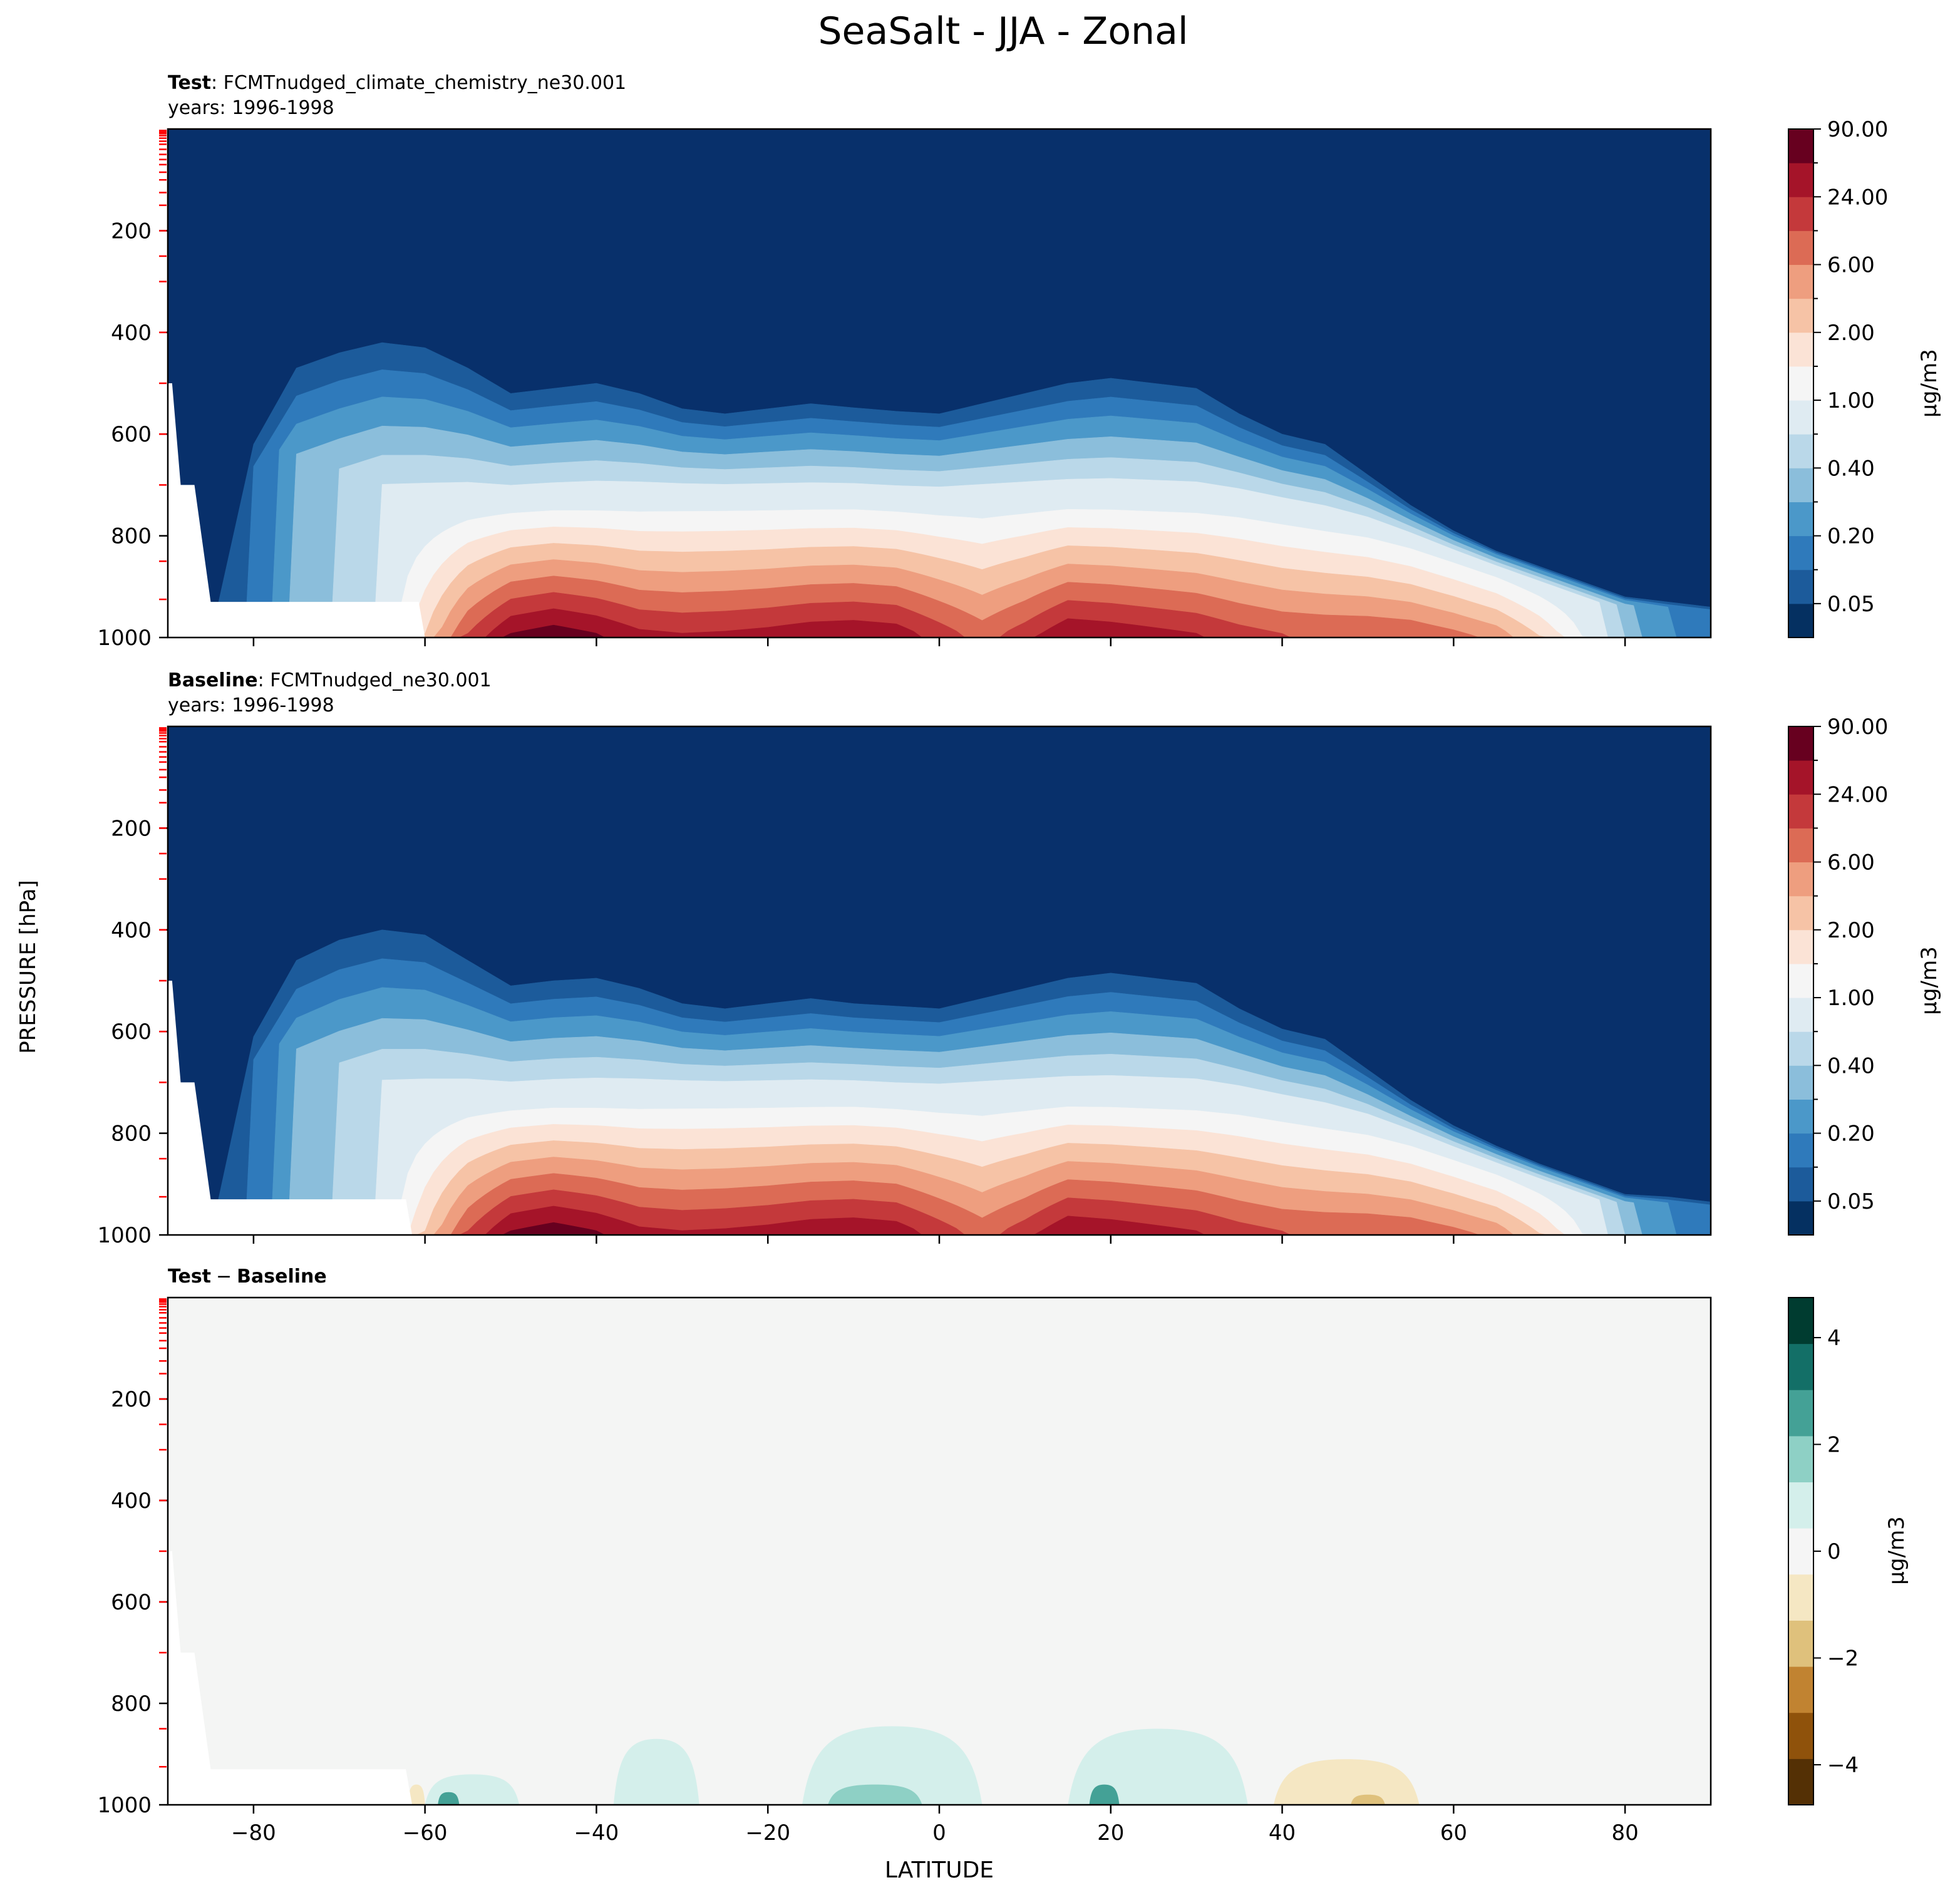  I want to click on missing-data-region, so click(296, 510).